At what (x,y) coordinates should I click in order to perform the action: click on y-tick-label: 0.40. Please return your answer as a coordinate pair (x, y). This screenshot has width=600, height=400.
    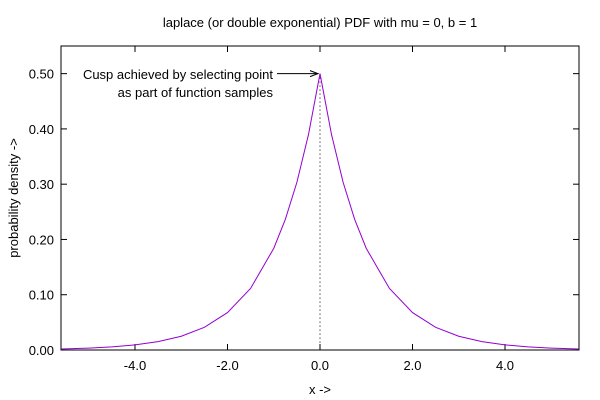
    Looking at the image, I should click on (41, 129).